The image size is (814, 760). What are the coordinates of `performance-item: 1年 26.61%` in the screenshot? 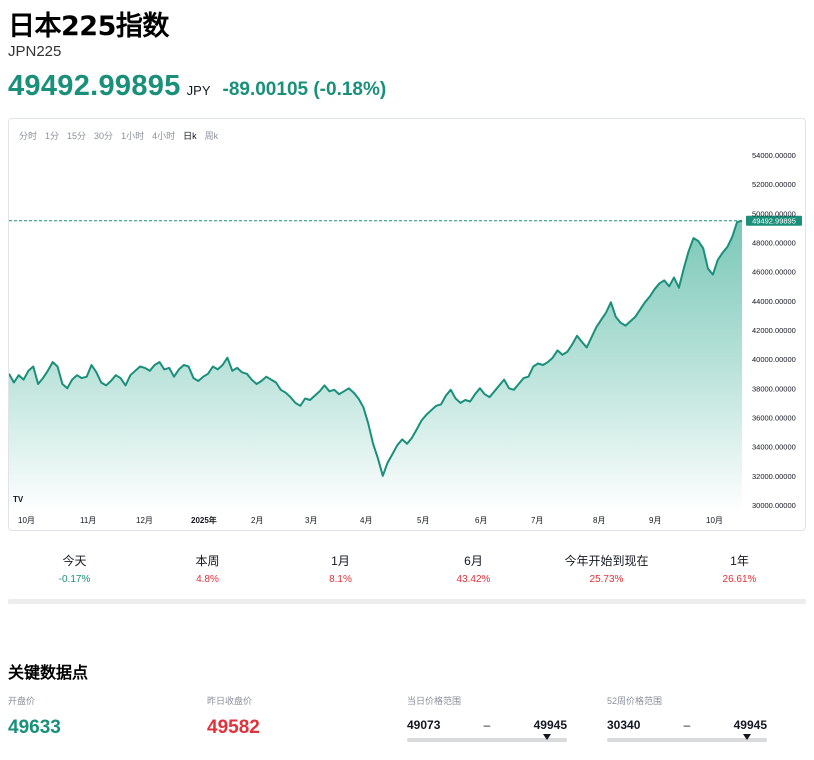 It's located at (739, 568).